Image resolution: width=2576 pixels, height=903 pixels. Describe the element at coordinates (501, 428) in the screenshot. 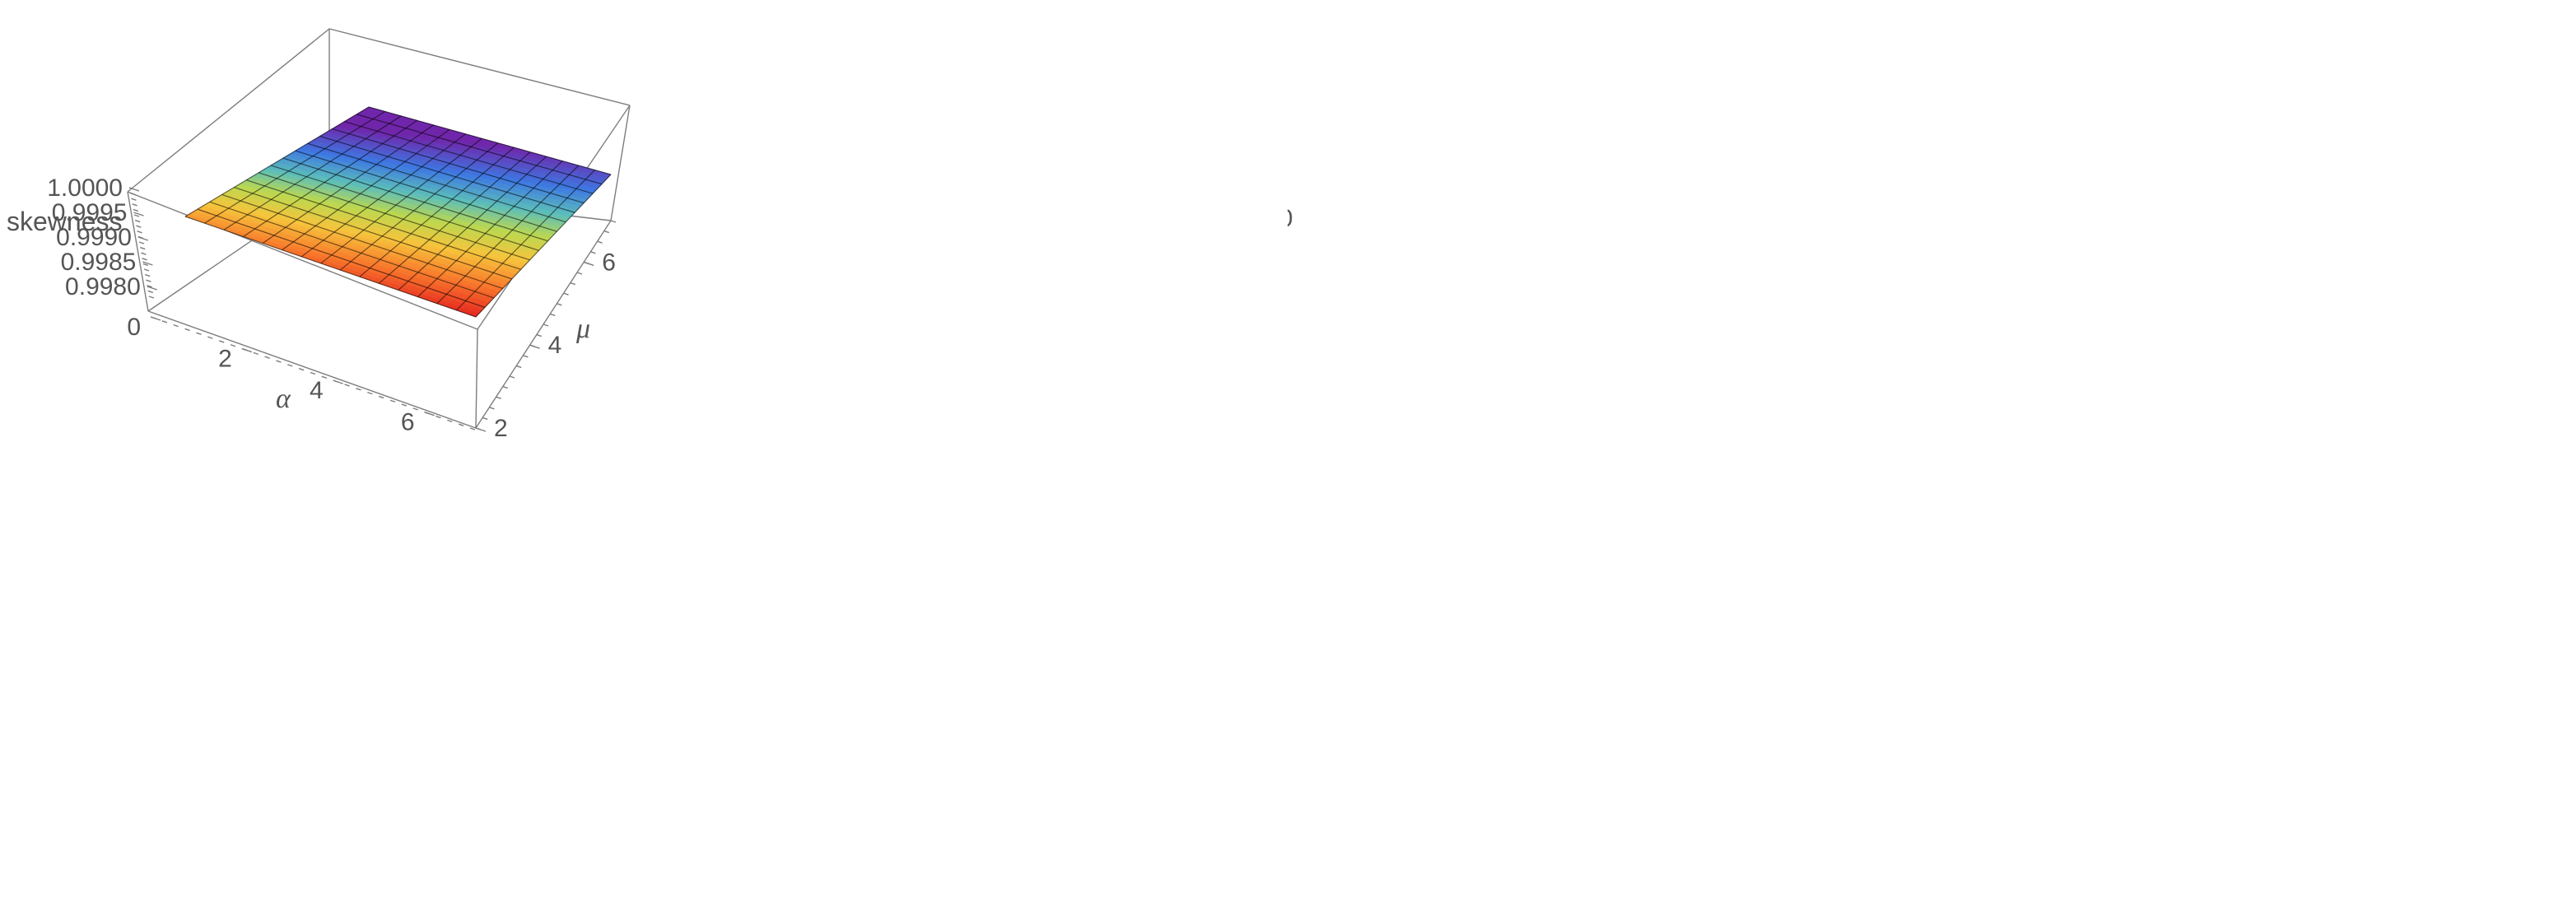

I see `y-axis-tick-label: 2` at that location.